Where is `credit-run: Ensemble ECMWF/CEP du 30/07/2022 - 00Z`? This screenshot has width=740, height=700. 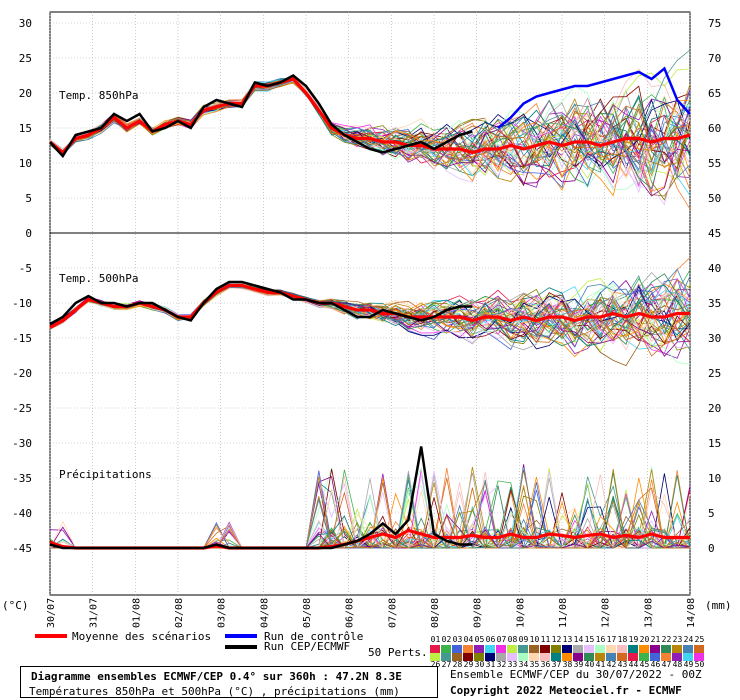 credit-run: Ensemble ECMWF/CEP du 30/07/2022 - 00Z is located at coordinates (576, 674).